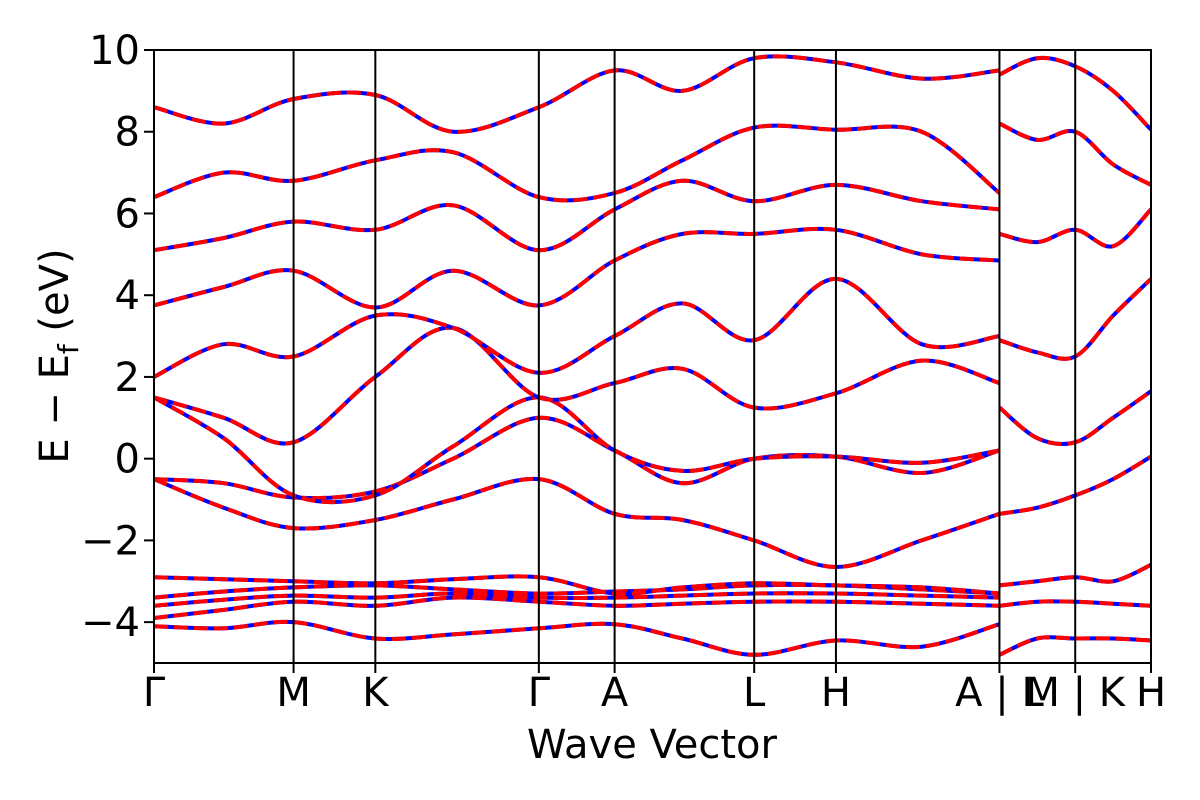 This screenshot has width=1200, height=800. I want to click on y-tick-label: 8, so click(127, 133).